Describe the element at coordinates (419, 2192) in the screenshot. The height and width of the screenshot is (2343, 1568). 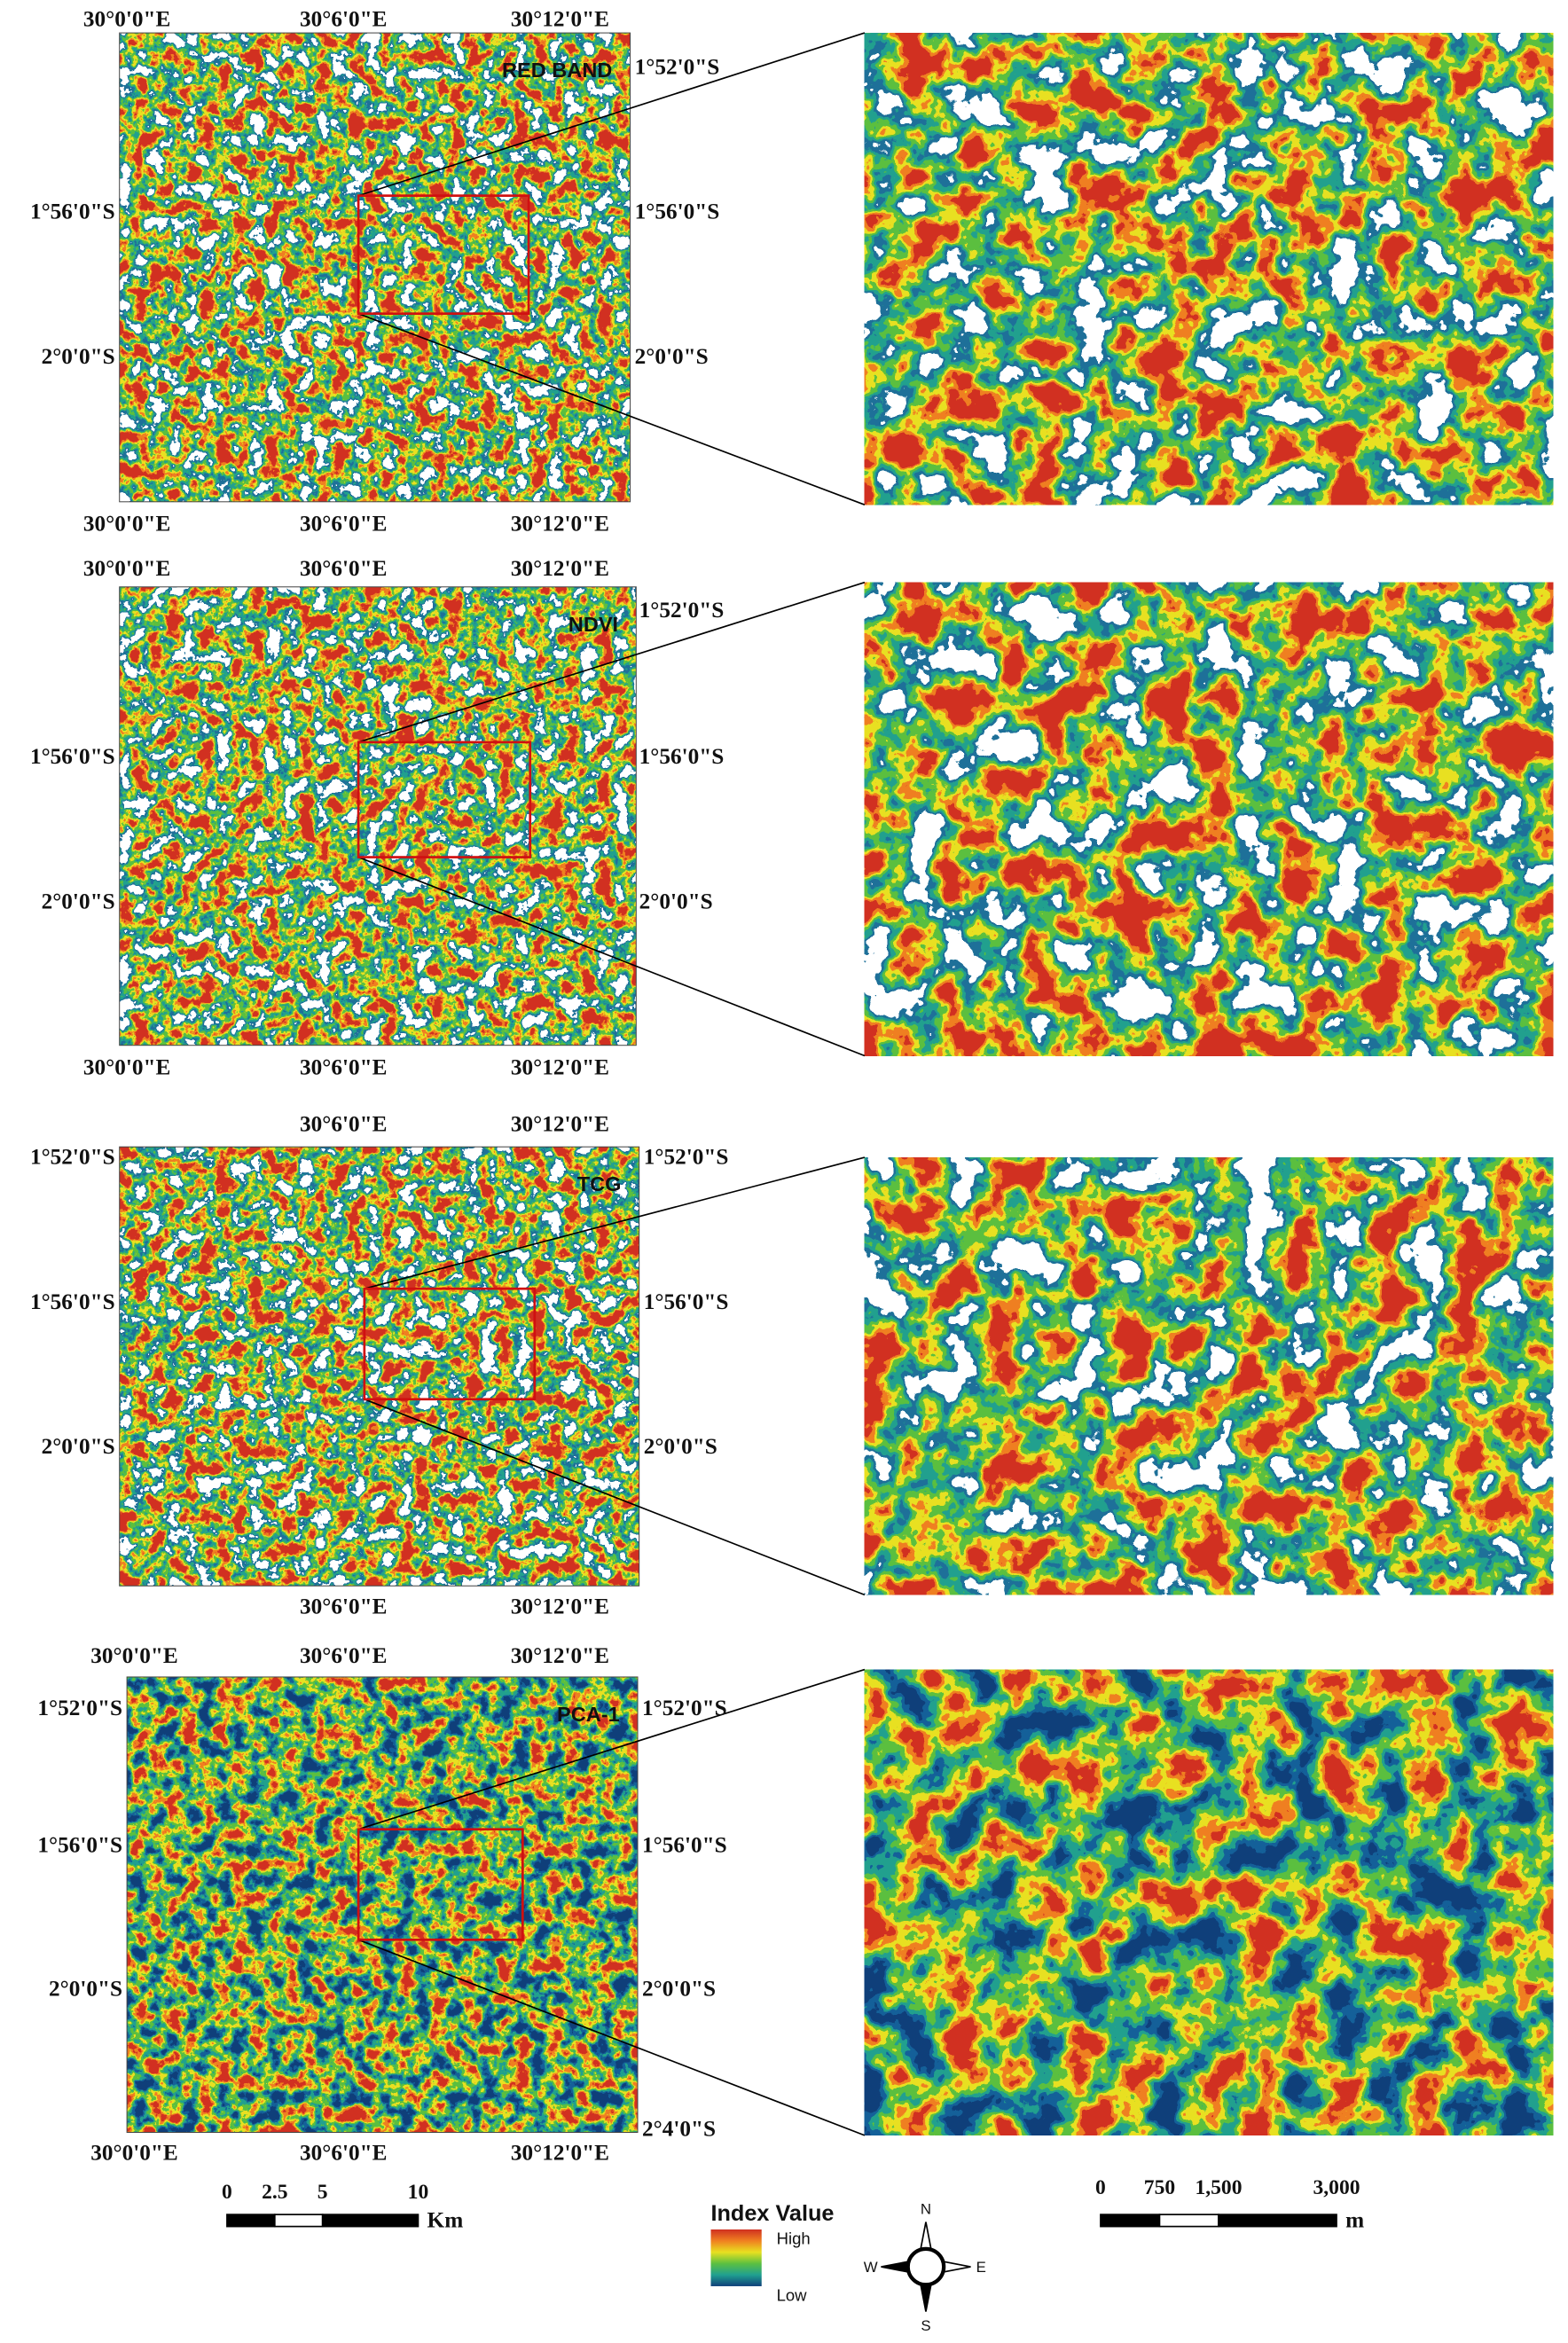
I see `scale-tick-label: 10` at that location.